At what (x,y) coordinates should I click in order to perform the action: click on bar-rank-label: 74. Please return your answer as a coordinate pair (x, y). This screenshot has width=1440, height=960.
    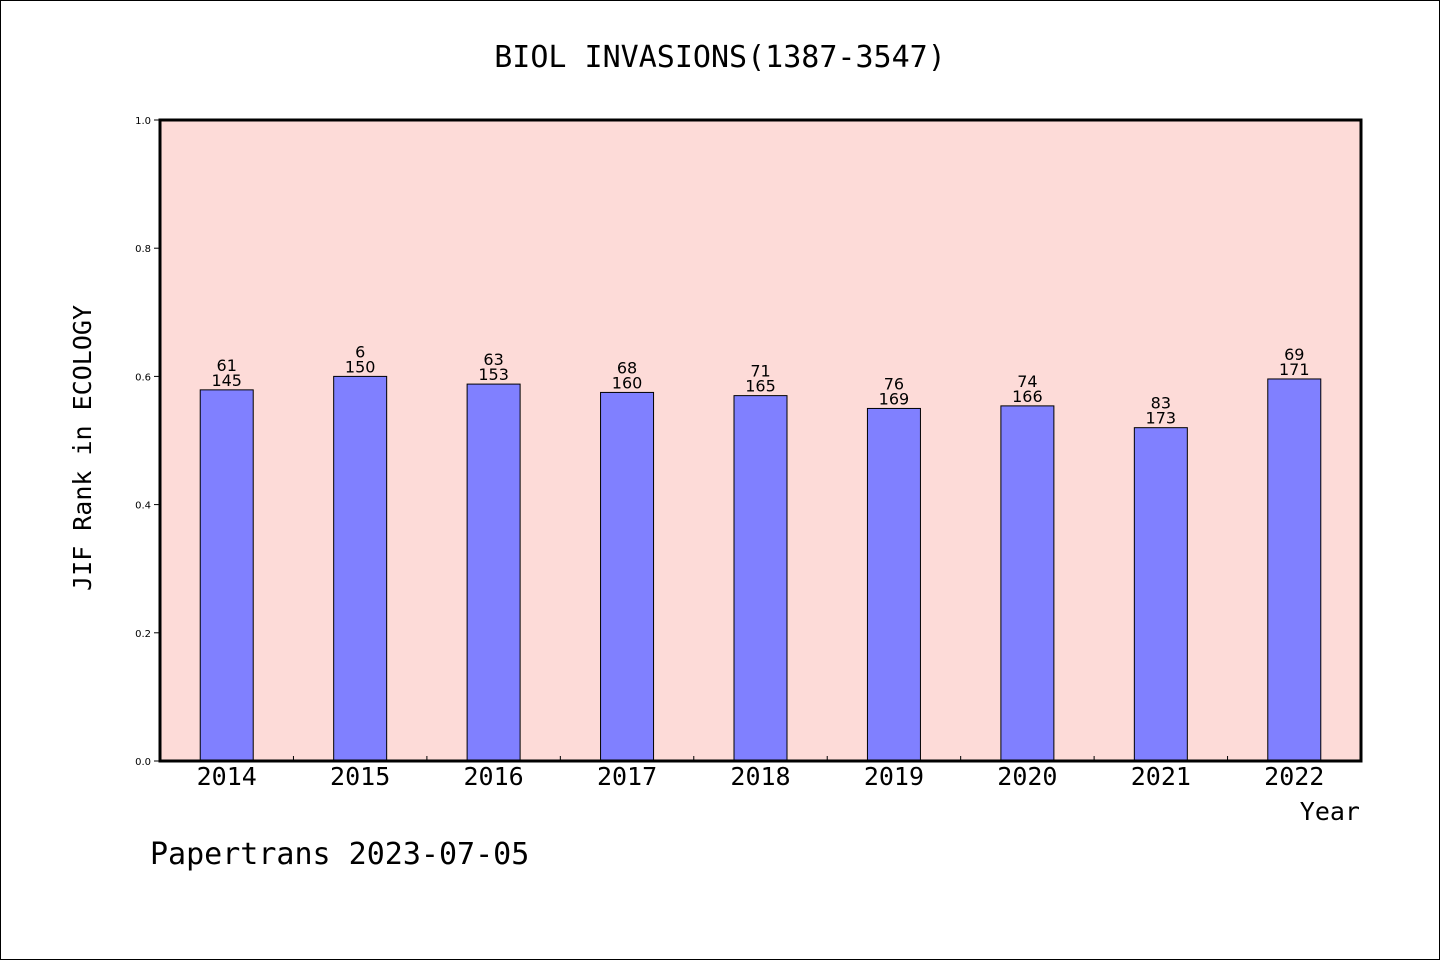
    Looking at the image, I should click on (1027, 381).